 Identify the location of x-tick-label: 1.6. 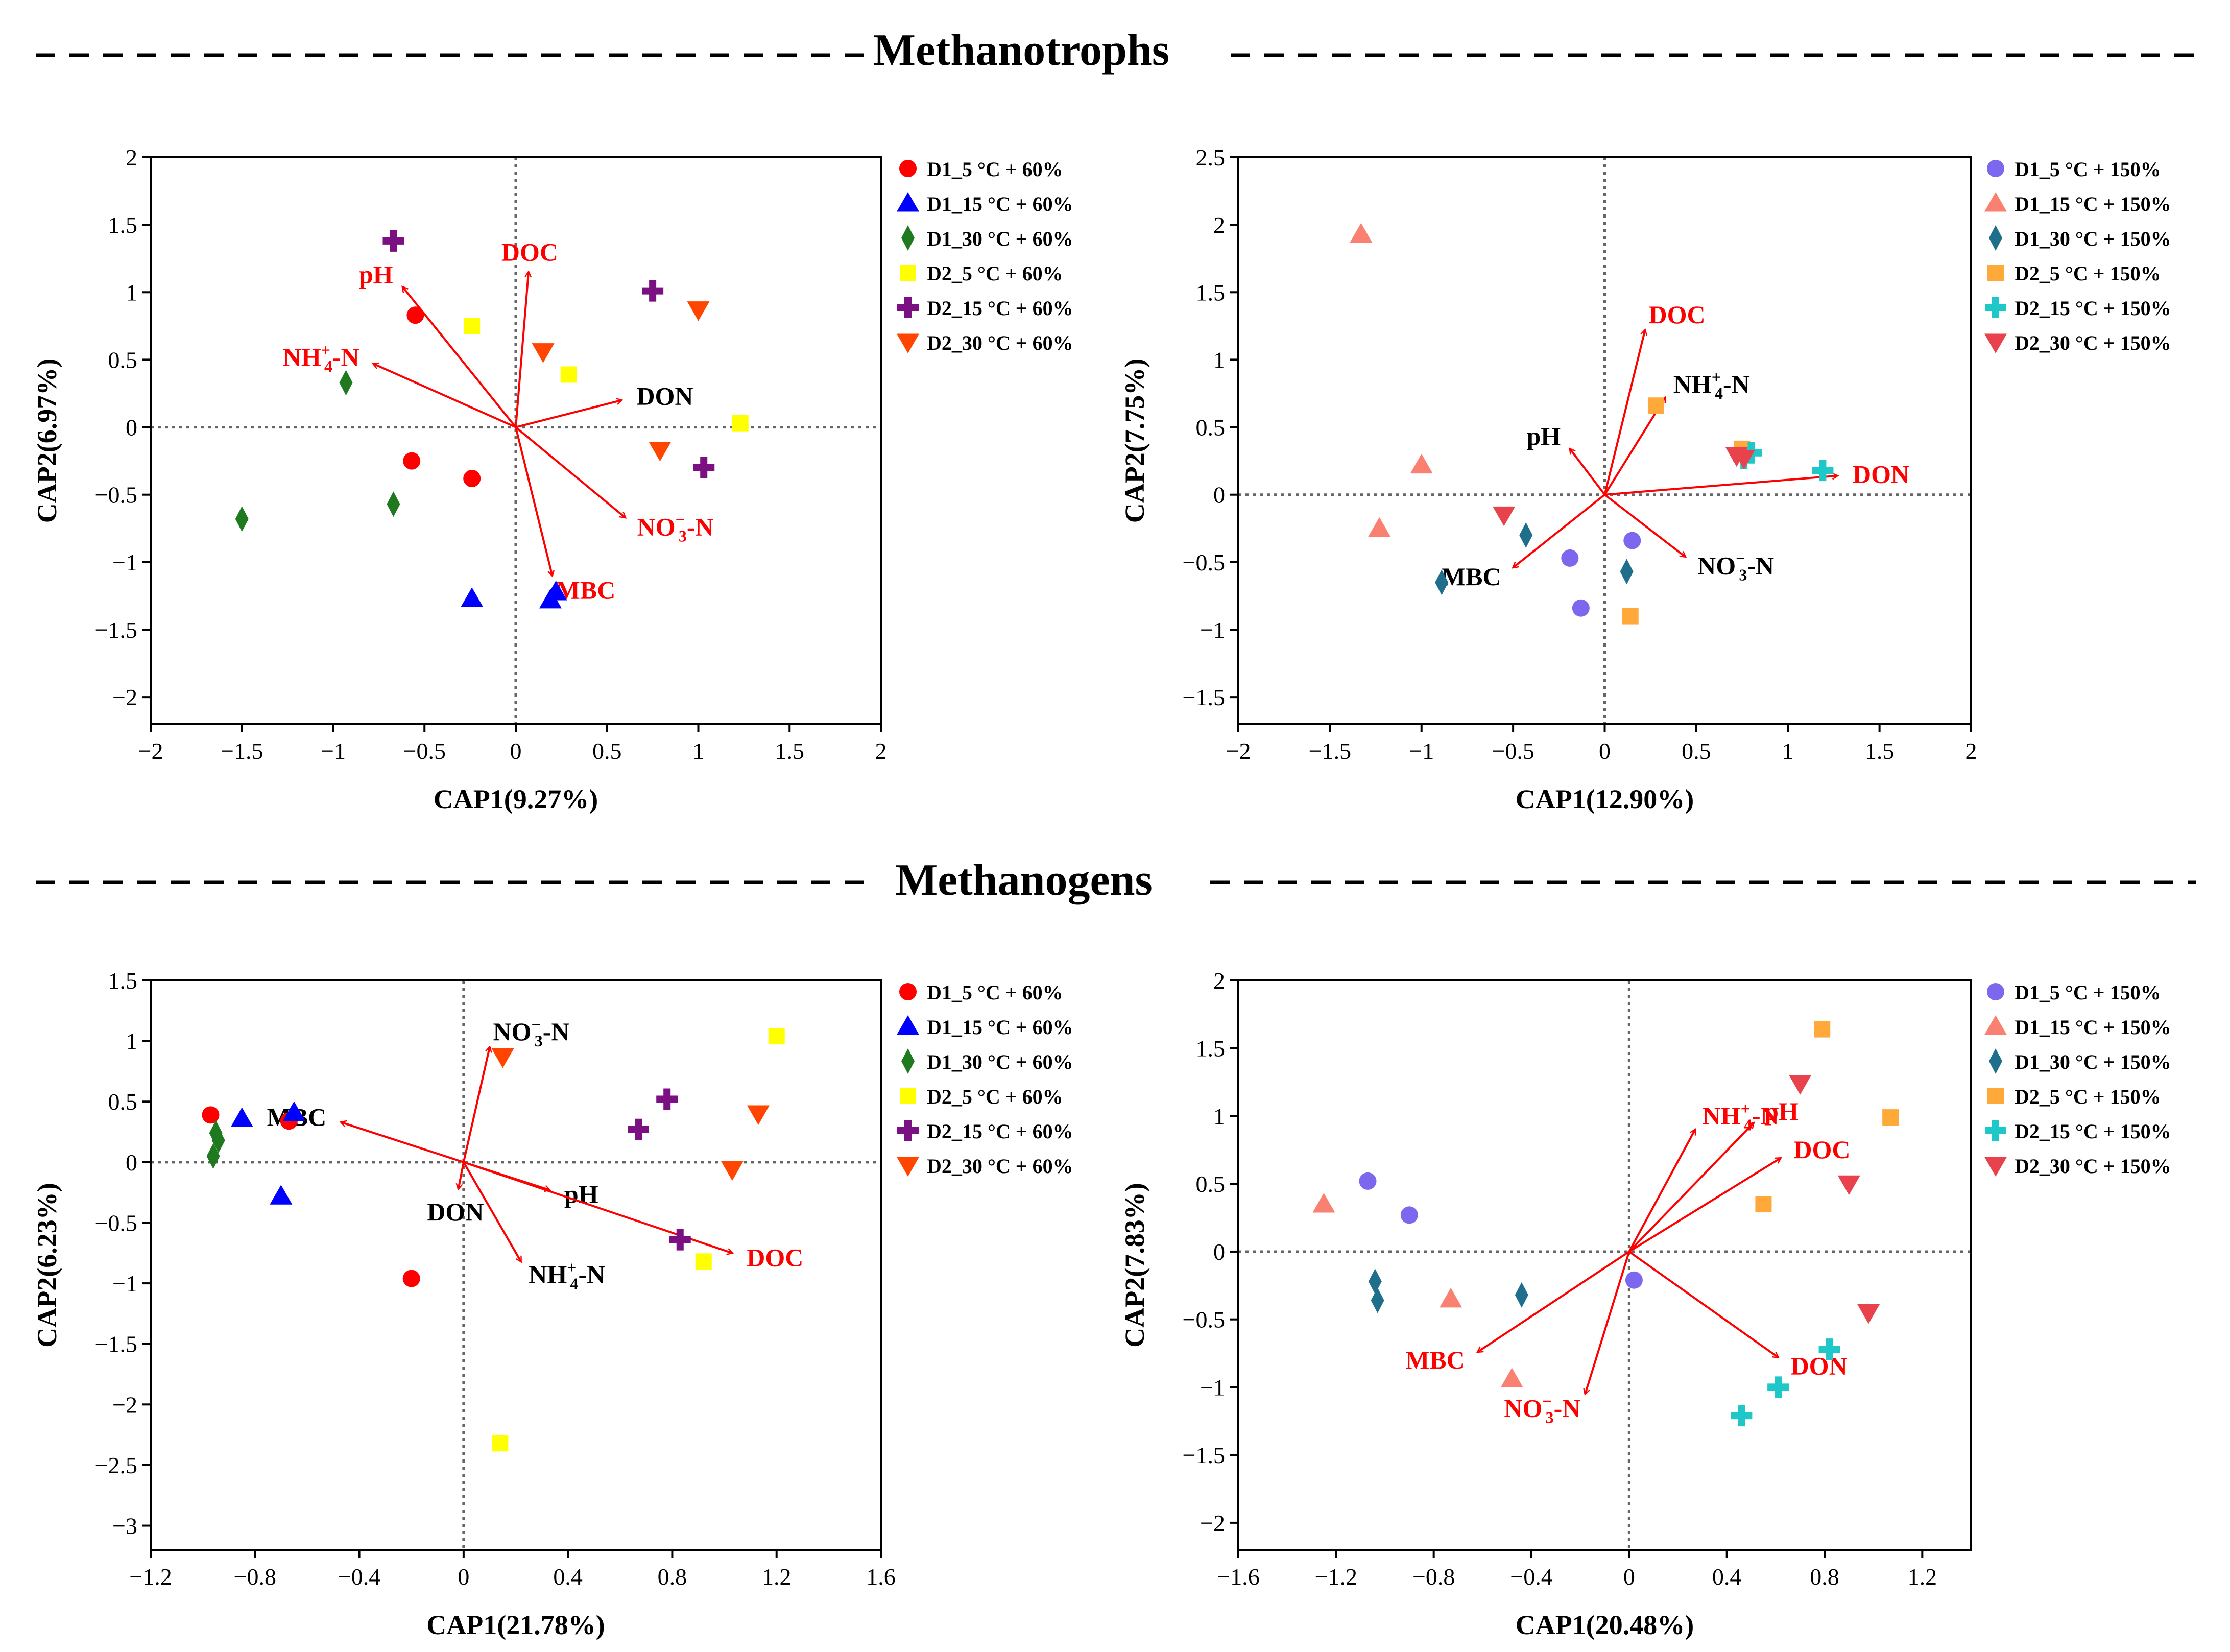
(881, 1577).